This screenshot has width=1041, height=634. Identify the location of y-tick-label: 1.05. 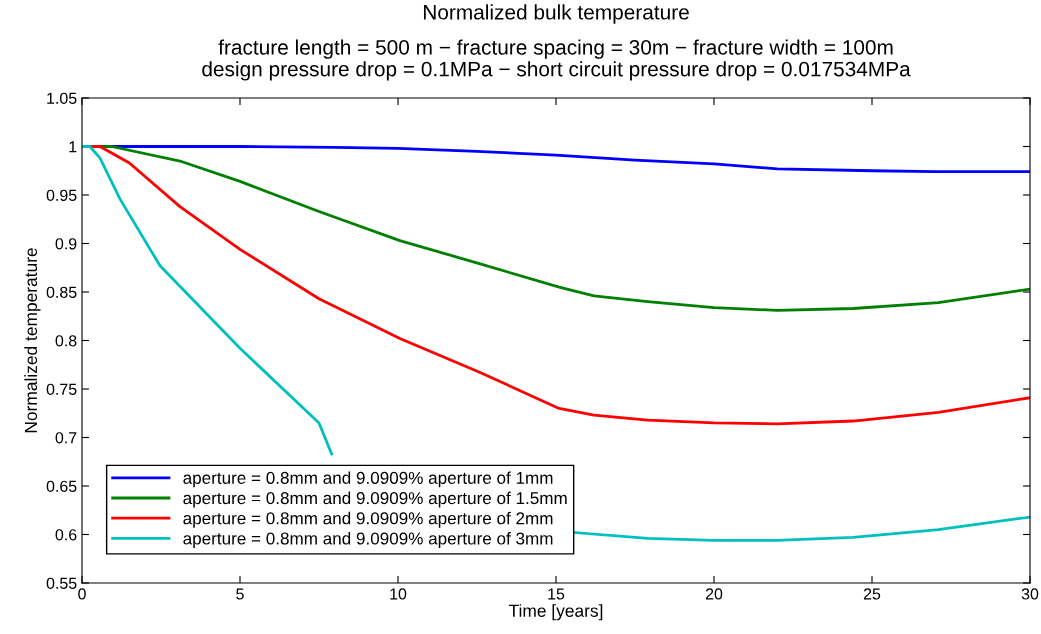
(62, 98).